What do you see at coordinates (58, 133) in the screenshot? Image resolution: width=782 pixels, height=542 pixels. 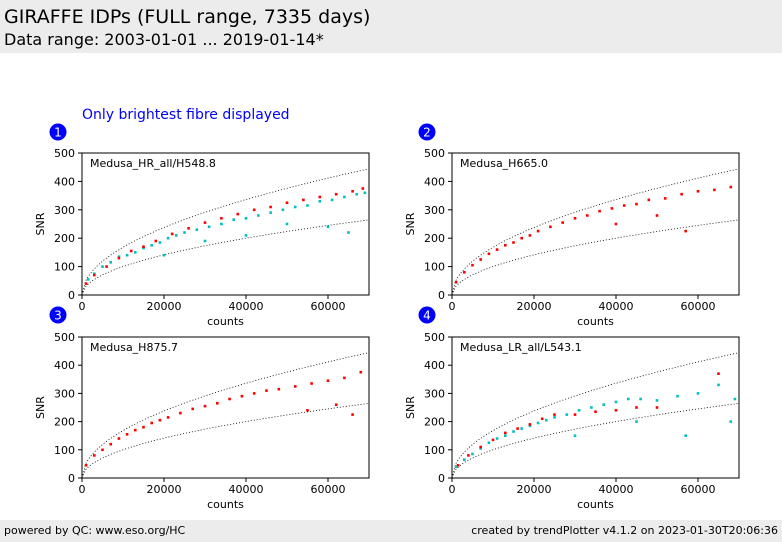 I see `panel-number: 1` at bounding box center [58, 133].